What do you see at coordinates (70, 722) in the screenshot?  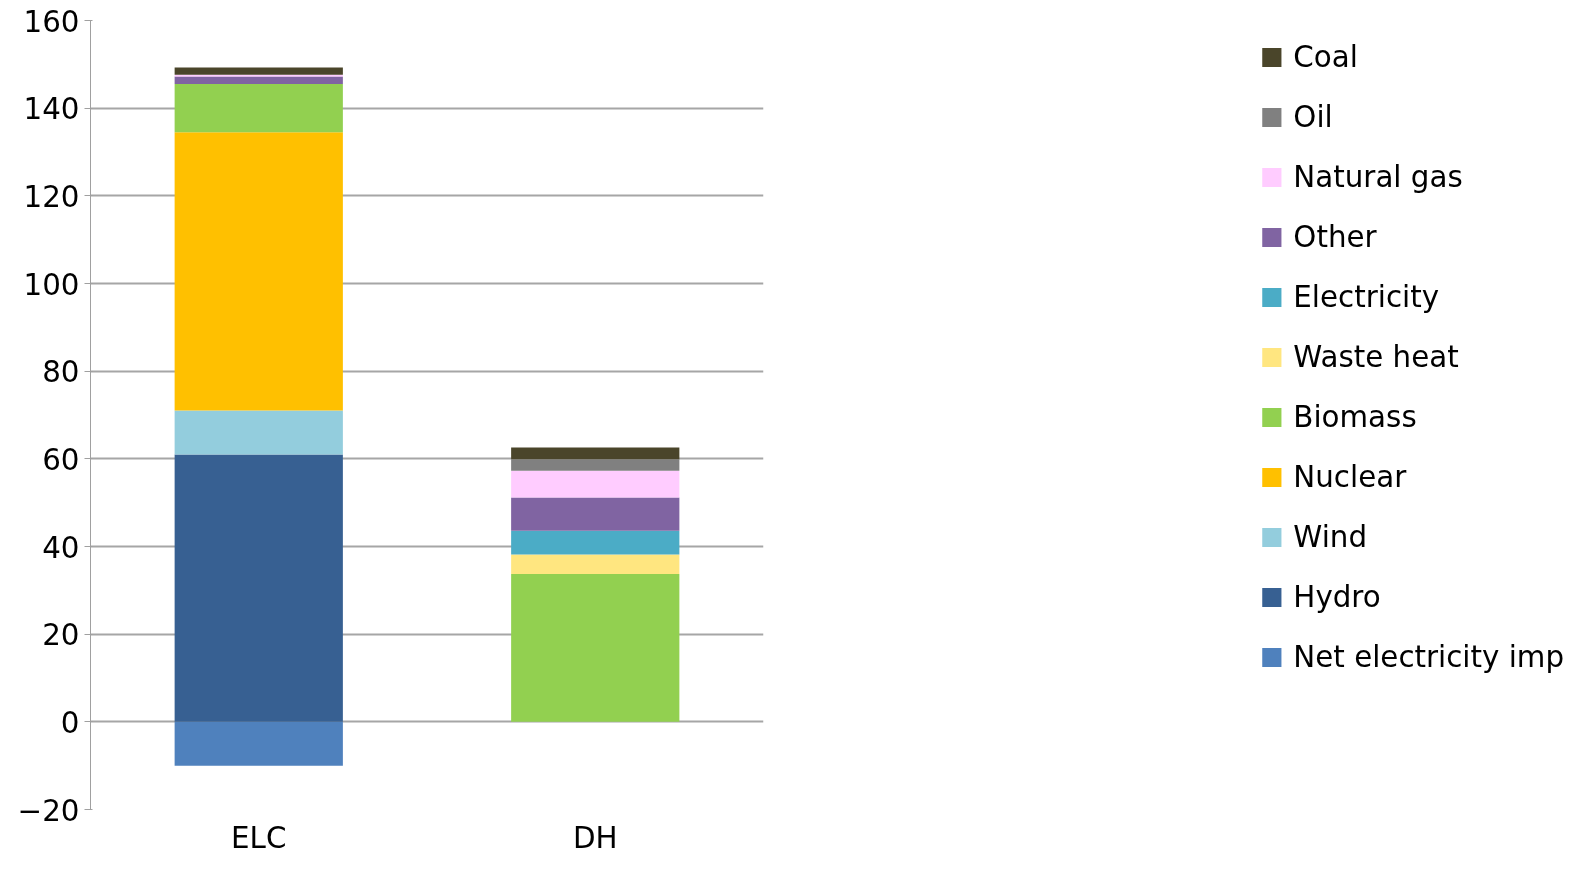 I see `y-tick-label: 0` at bounding box center [70, 722].